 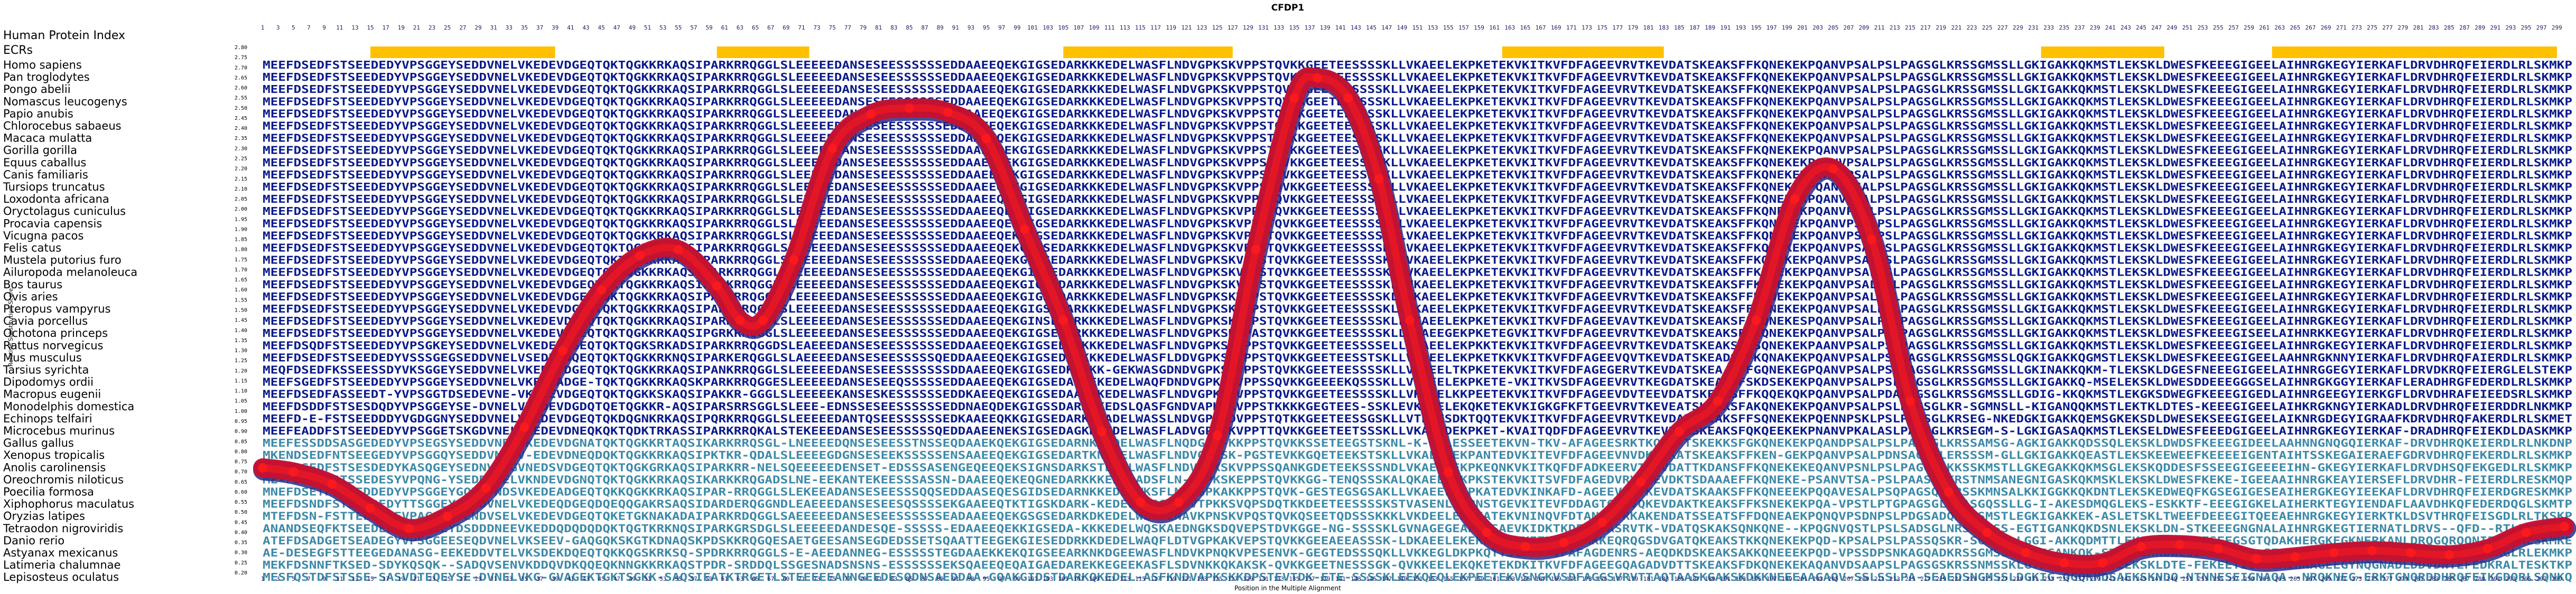 I want to click on species-label: Danio rerio, so click(x=33, y=541).